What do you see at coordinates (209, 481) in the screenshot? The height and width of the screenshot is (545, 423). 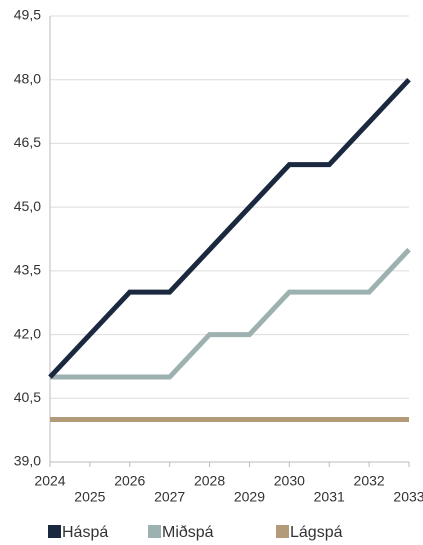 I see `x-tick-label: 2028` at bounding box center [209, 481].